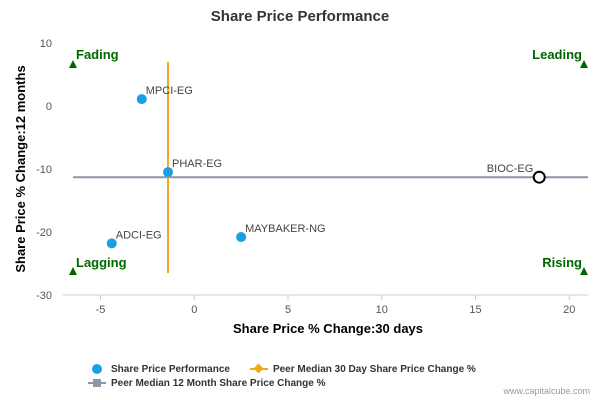  Describe the element at coordinates (97, 54) in the screenshot. I see `quadrant-label-fading: Fading` at that location.